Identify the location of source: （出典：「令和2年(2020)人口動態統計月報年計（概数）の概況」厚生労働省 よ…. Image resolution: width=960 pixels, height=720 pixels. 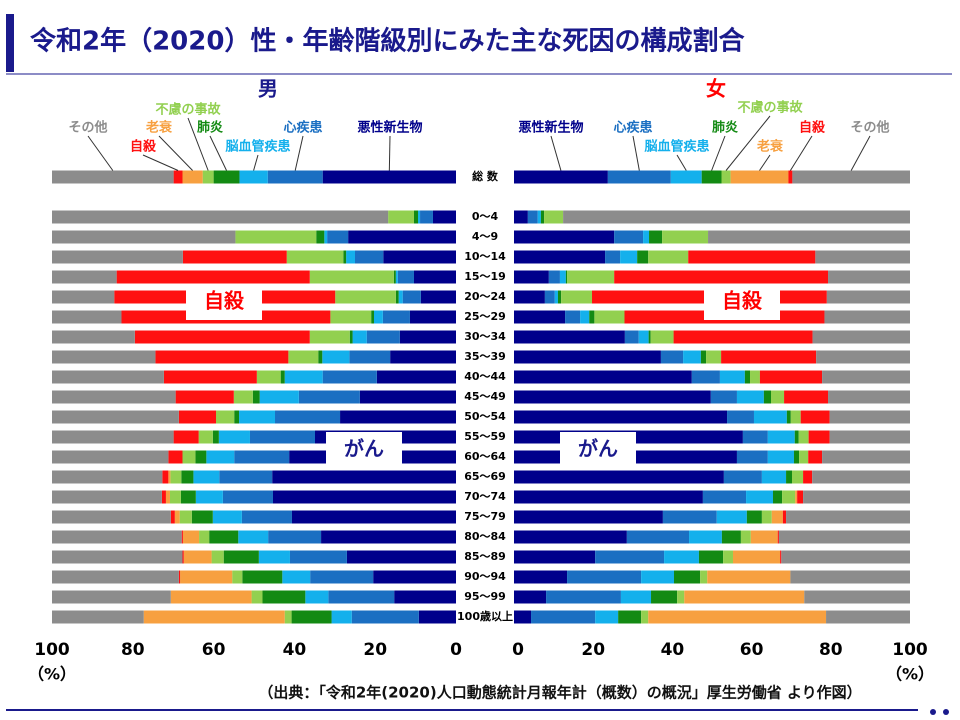
(559, 693).